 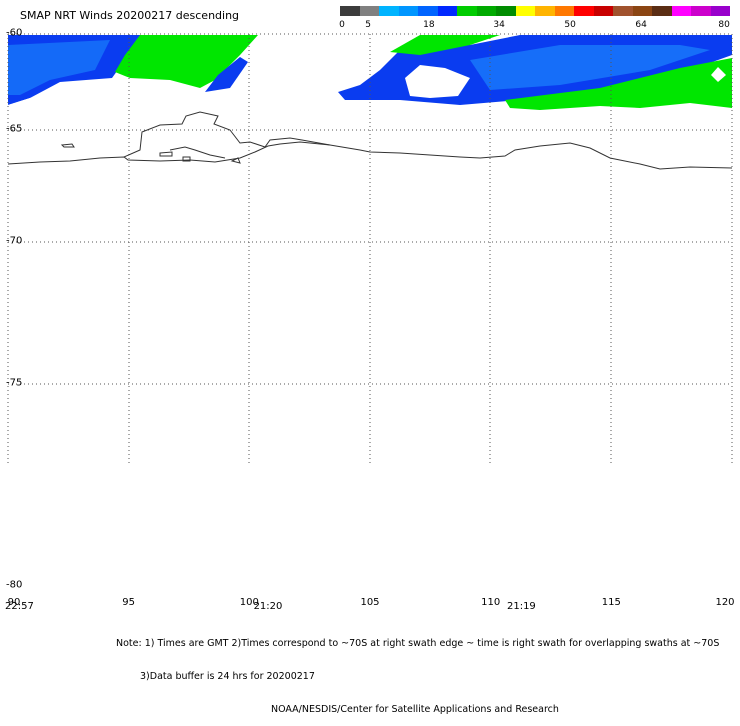 I want to click on swath-right-green-bottom, so click(x=618, y=84).